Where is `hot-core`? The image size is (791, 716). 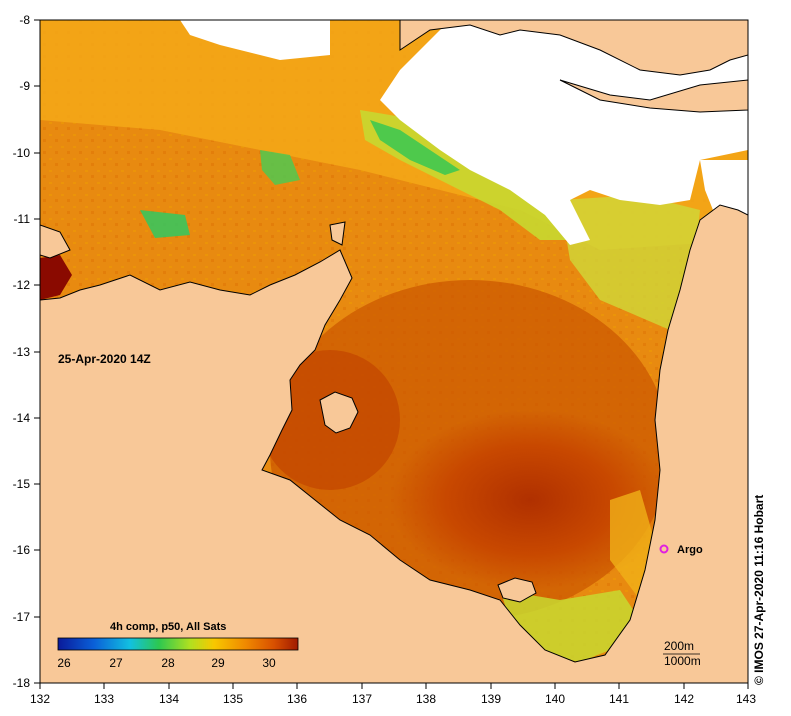
hot-core is located at coordinates (530, 500).